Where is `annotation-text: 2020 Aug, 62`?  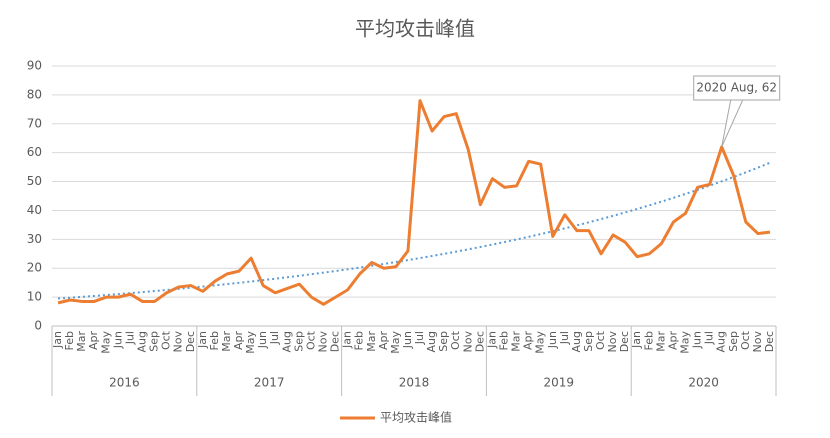 annotation-text: 2020 Aug, 62 is located at coordinates (736, 88).